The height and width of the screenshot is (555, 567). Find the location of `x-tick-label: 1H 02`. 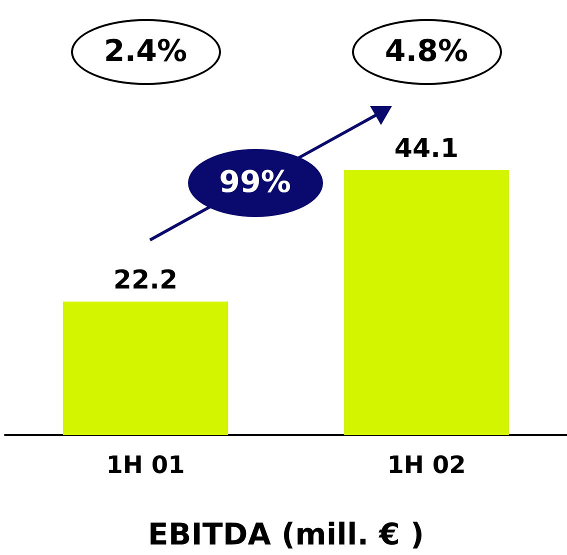

x-tick-label: 1H 02 is located at coordinates (426, 465).